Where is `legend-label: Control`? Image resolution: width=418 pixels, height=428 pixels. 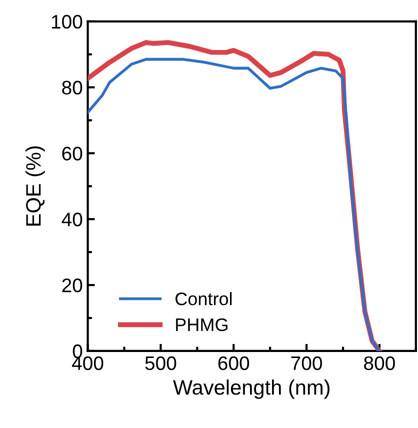 legend-label: Control is located at coordinates (204, 299).